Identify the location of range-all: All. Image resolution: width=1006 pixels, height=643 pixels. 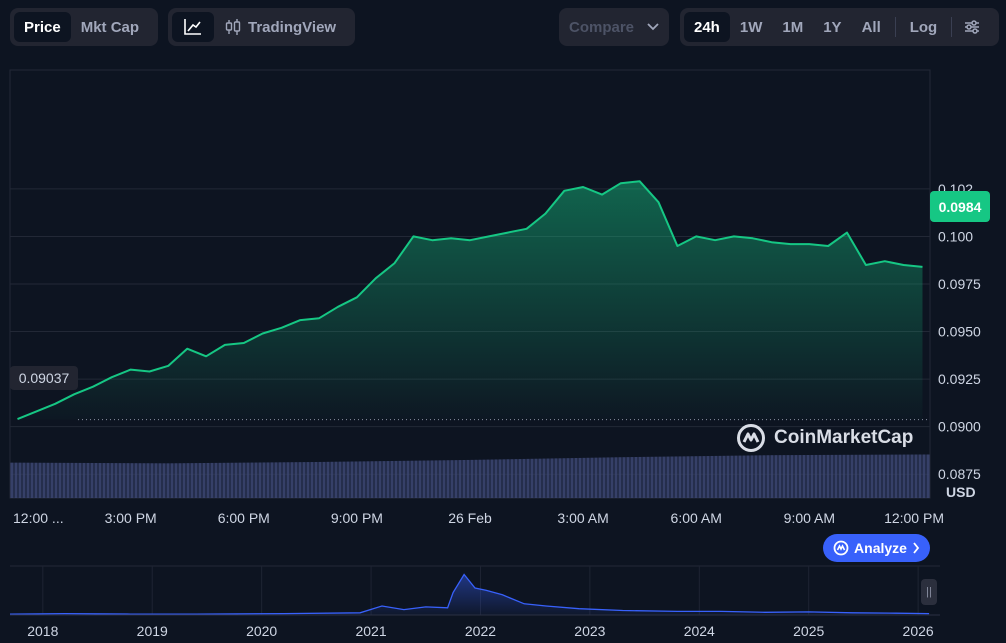
(871, 27).